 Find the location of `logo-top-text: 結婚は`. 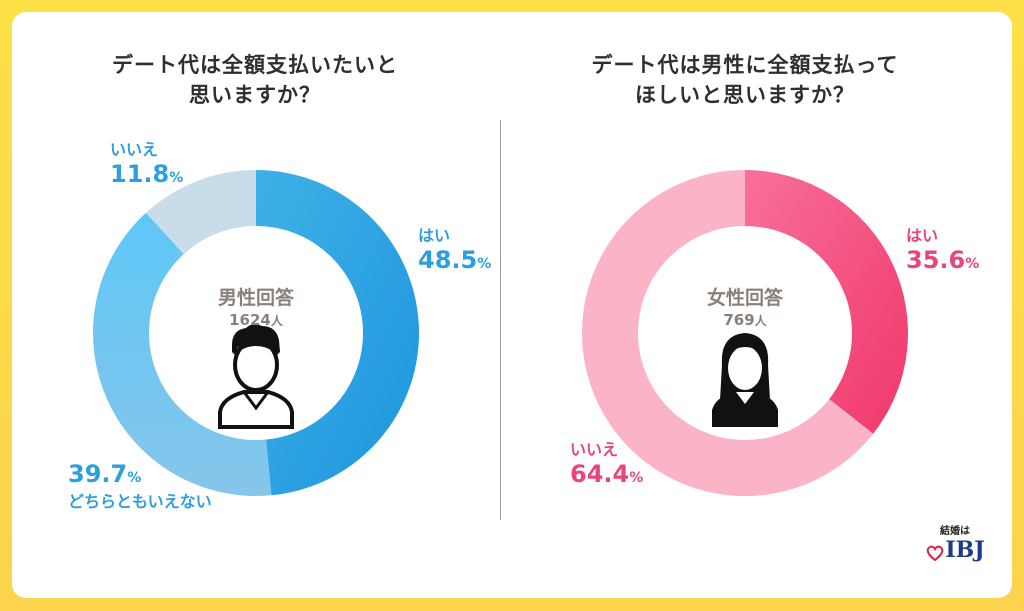

logo-top-text: 結婚は is located at coordinates (955, 531).